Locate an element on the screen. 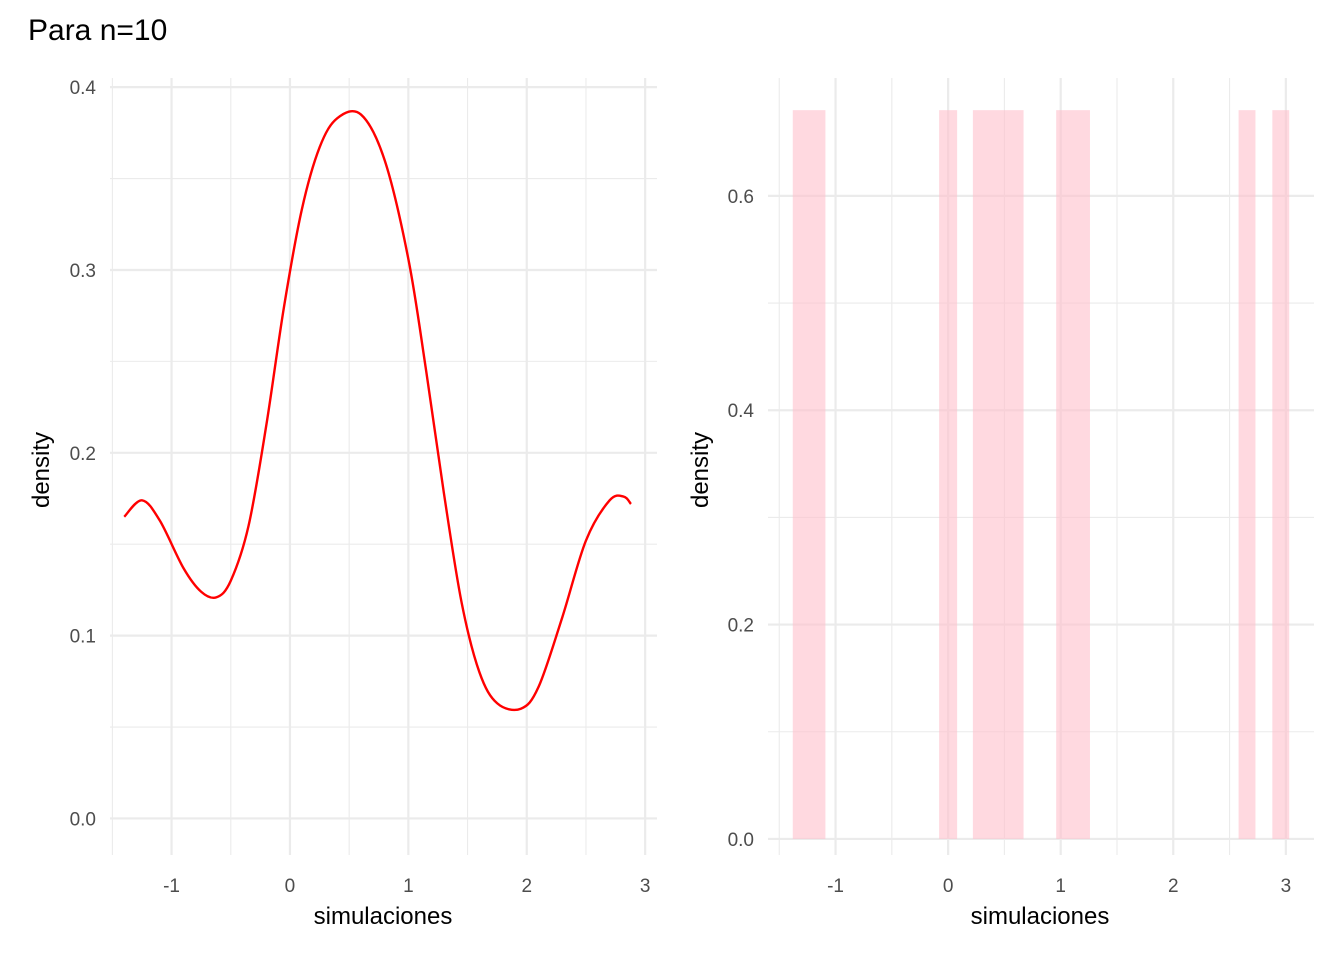  density-x-tick-label: 2 is located at coordinates (526, 886).